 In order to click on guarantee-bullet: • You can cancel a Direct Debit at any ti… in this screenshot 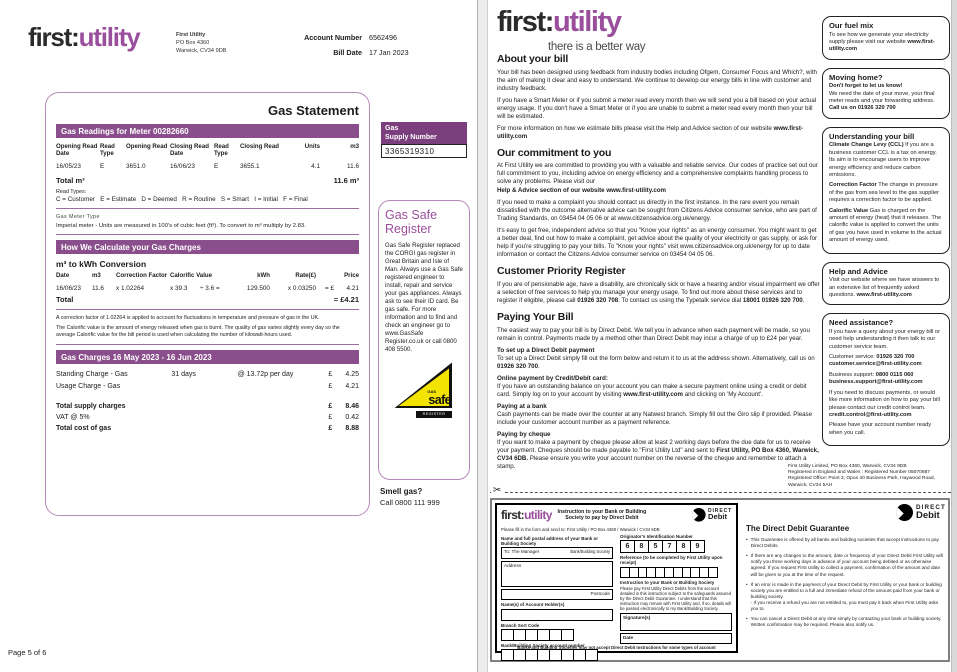, I will do `click(844, 622)`.